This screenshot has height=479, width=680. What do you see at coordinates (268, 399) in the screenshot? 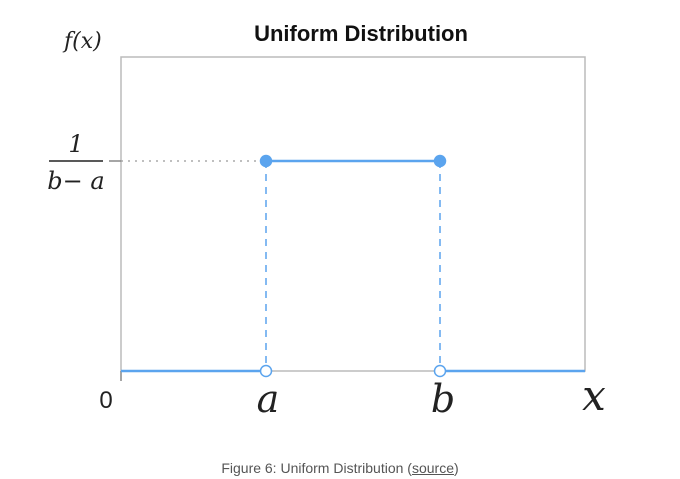
I see `x-tick-label-a: a` at bounding box center [268, 399].